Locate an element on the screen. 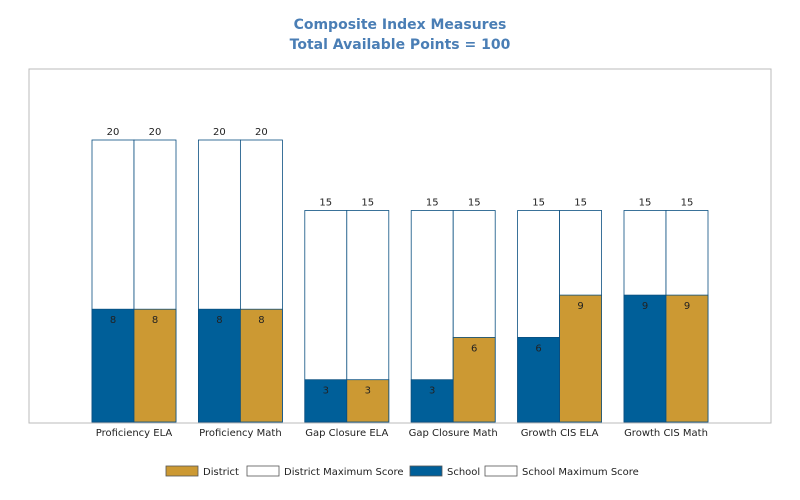 The width and height of the screenshot is (800, 500). value-label-district-proficiency-math: 8 is located at coordinates (261, 320).